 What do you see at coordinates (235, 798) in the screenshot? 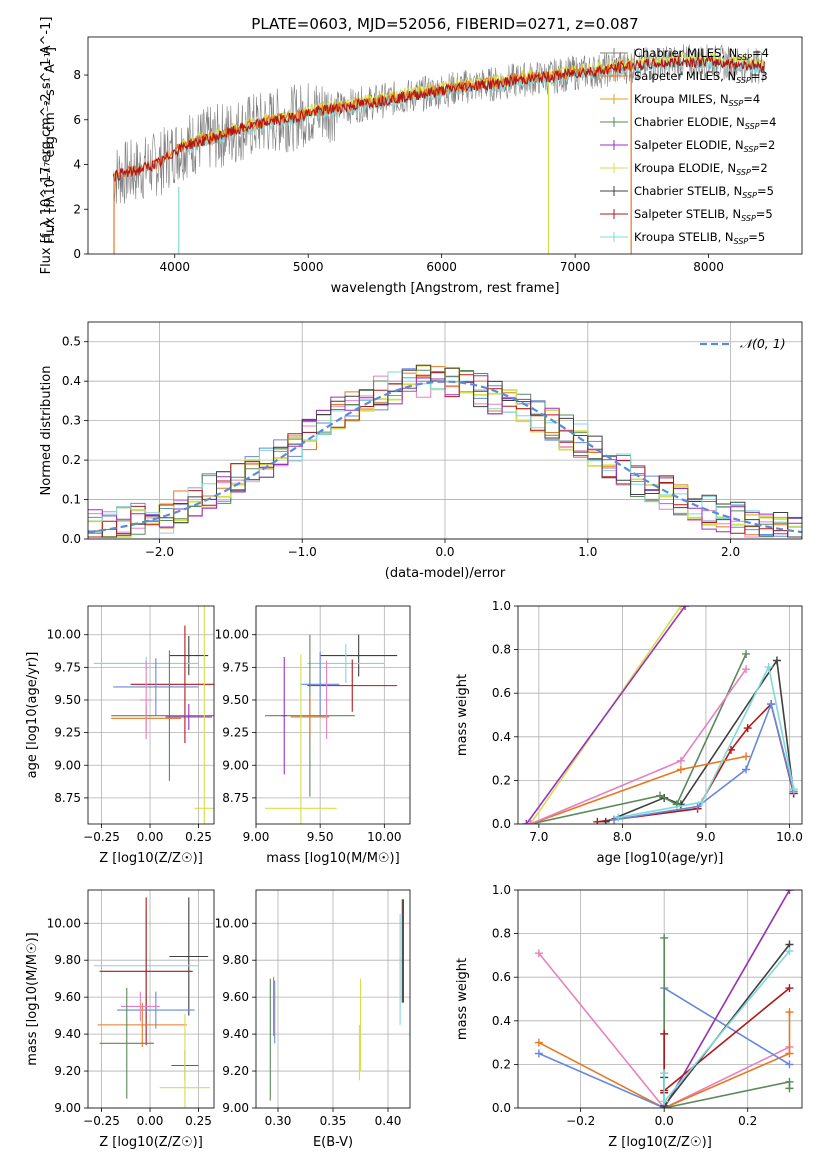
I see `y-tick-label: 8.75` at bounding box center [235, 798].